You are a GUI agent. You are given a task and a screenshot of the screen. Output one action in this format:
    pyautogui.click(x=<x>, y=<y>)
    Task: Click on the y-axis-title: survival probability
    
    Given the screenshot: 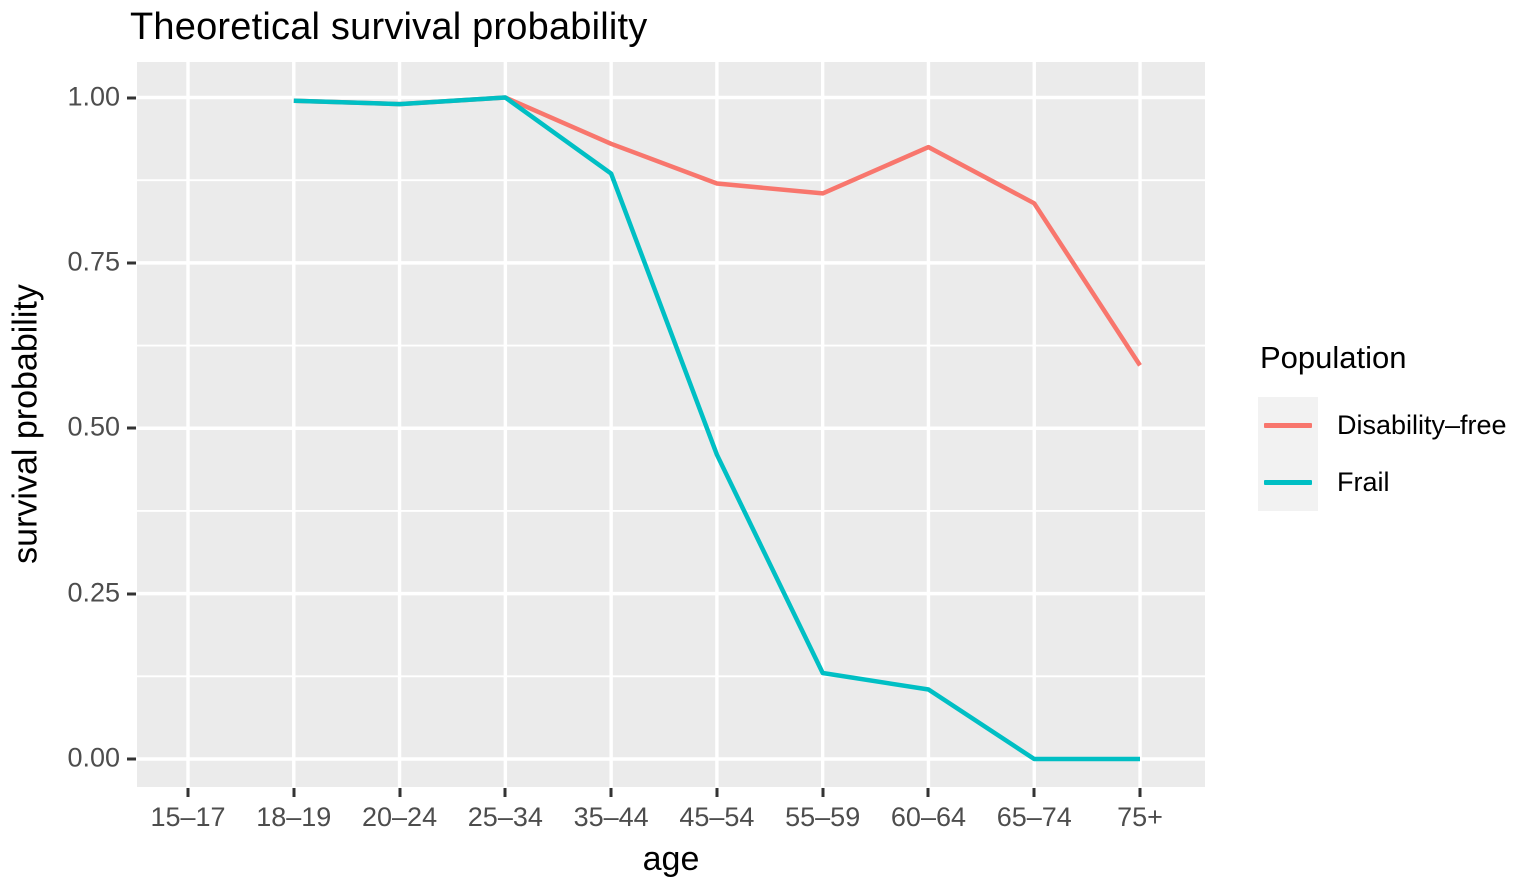 What is the action you would take?
    pyautogui.click(x=25, y=424)
    